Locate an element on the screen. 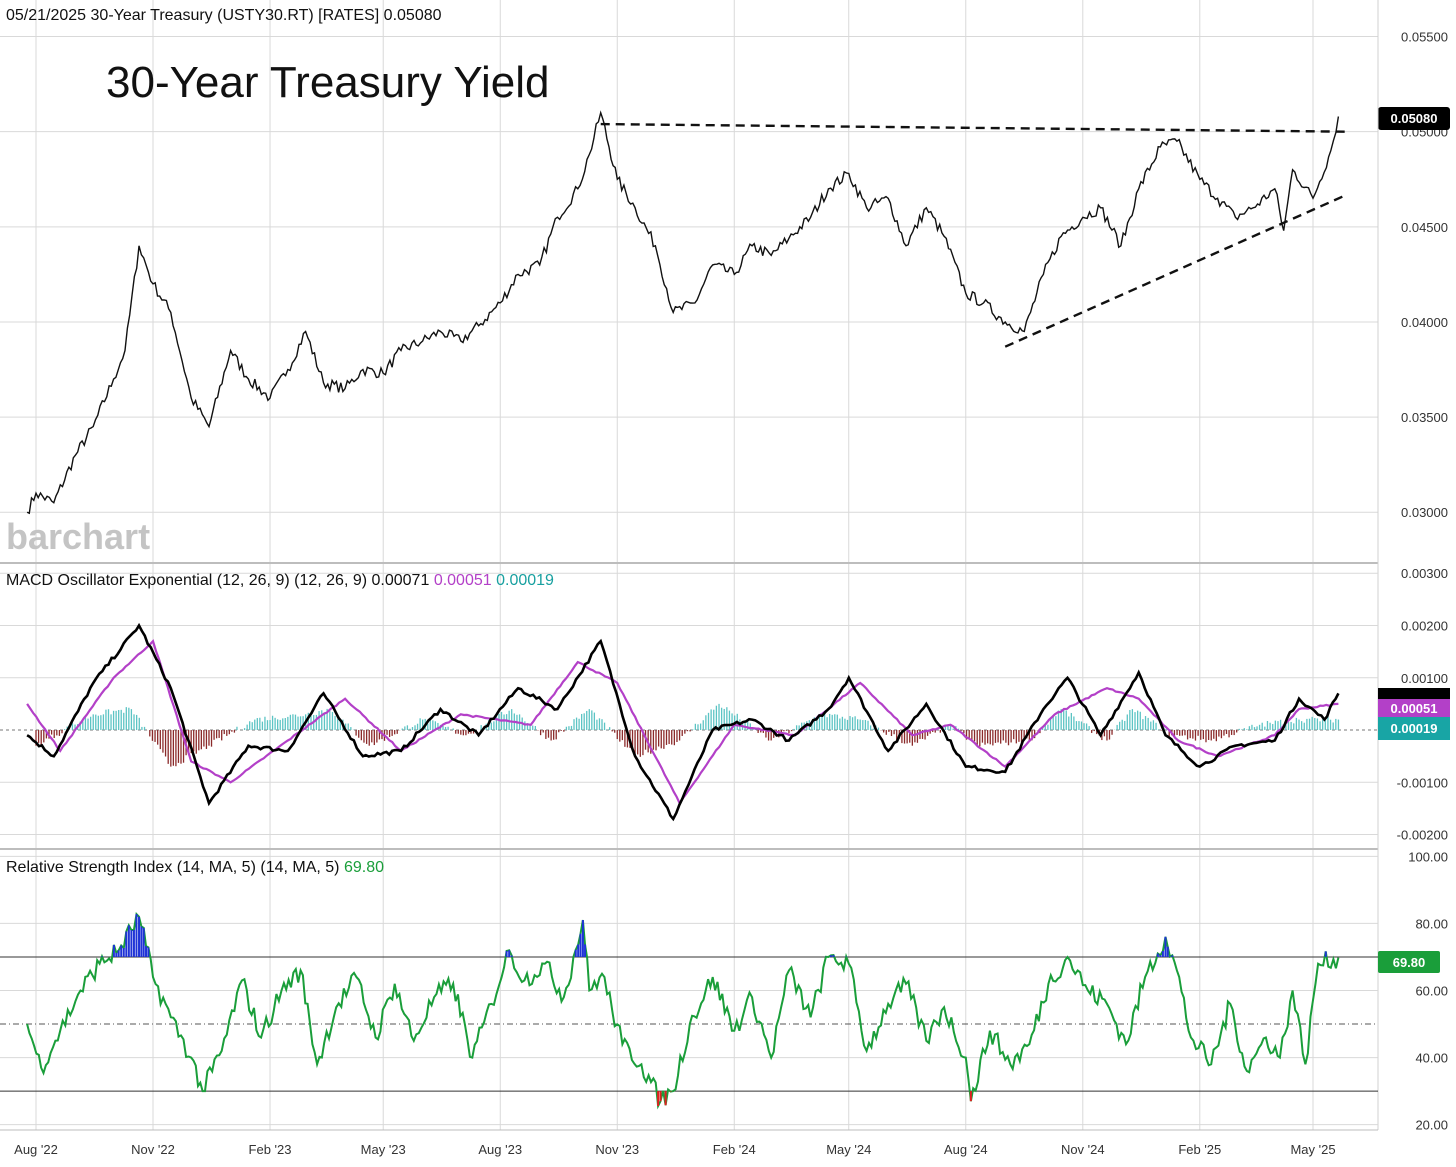 Image resolution: width=1456 pixels, height=1167 pixels. macd-signal-badge-text: 0.00051 is located at coordinates (1414, 708).